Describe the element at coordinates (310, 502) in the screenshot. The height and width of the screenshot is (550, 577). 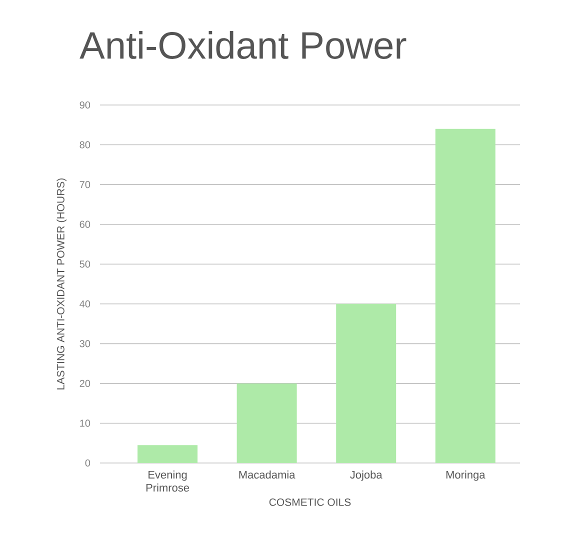
I see `x-axis-title: COSMETIC OILS` at that location.